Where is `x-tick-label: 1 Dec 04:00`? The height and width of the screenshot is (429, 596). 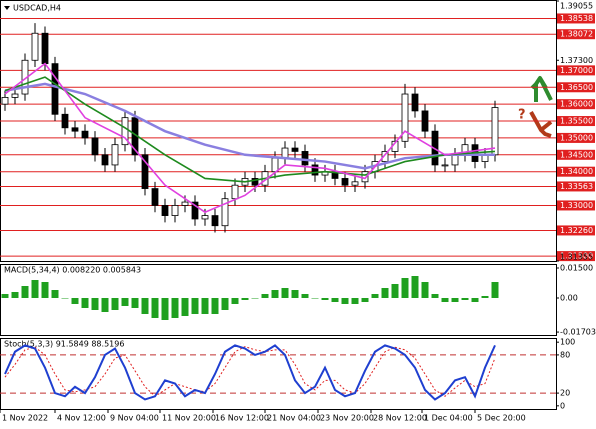 x-tick-label: 1 Dec 04:00 is located at coordinates (448, 418).